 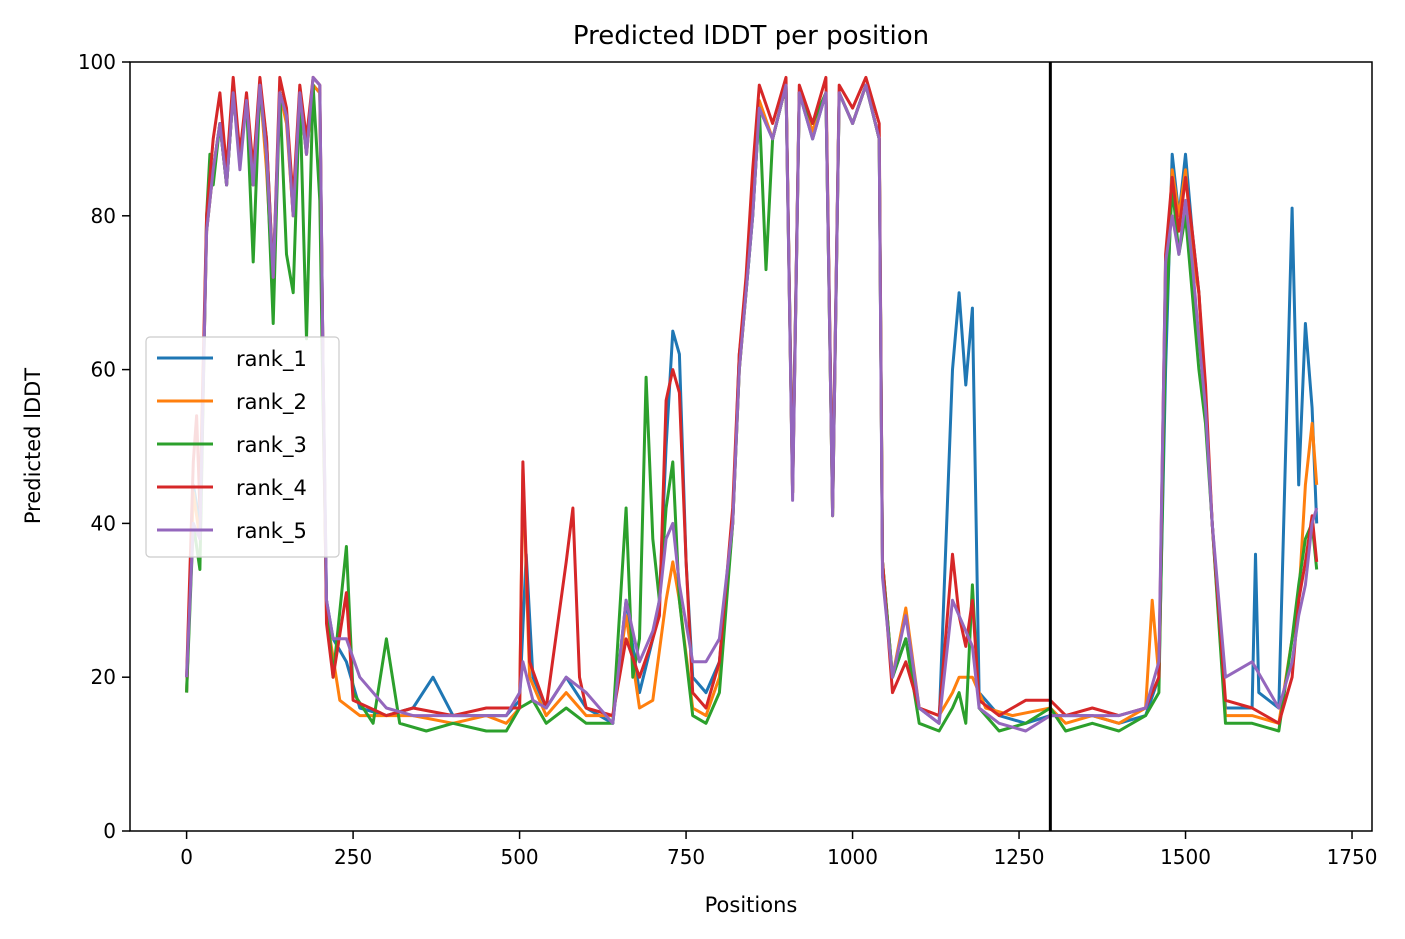 I want to click on x-tick-label-250: 250, so click(x=353, y=857).